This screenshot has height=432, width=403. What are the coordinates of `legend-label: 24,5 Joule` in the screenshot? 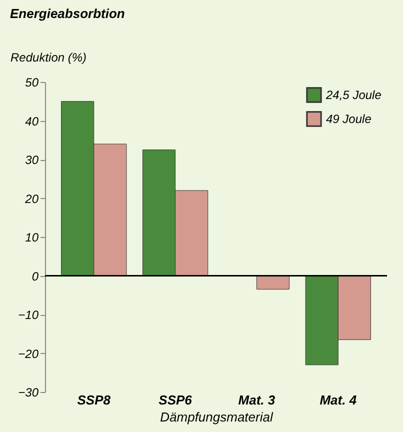 It's located at (353, 95).